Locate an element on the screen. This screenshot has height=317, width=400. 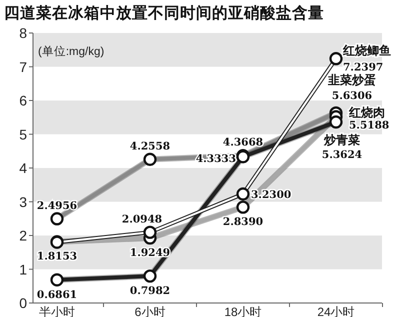
data-label: 7.2397 is located at coordinates (363, 68).